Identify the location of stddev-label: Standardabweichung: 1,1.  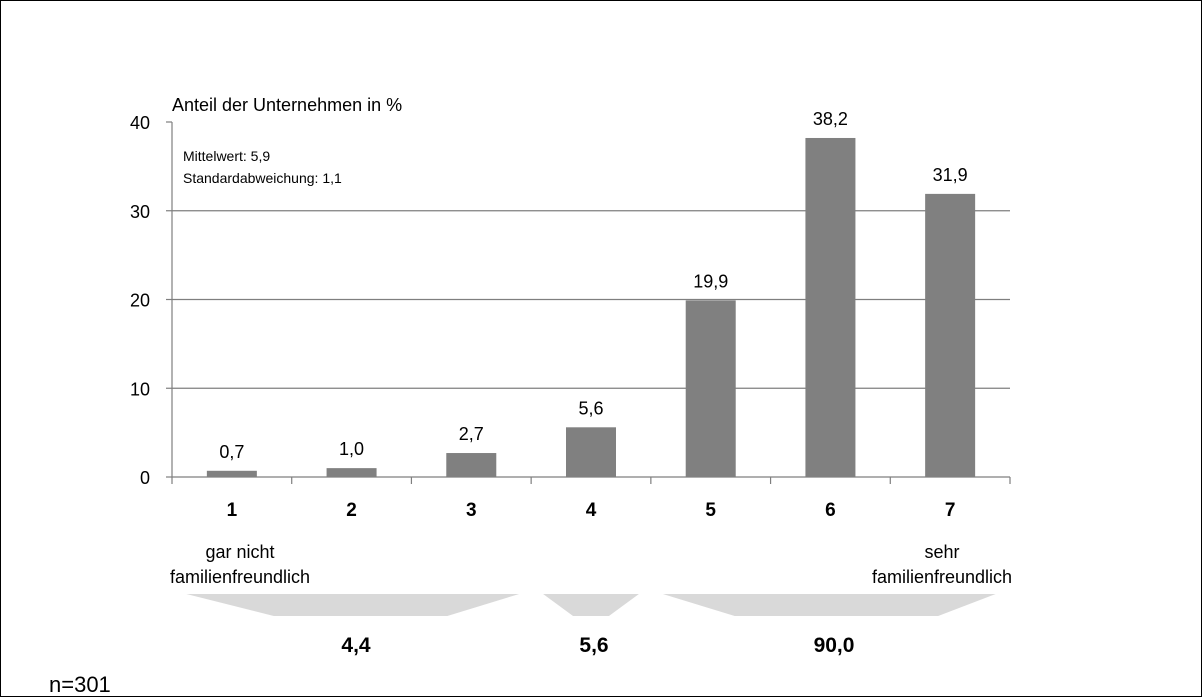
(262, 178).